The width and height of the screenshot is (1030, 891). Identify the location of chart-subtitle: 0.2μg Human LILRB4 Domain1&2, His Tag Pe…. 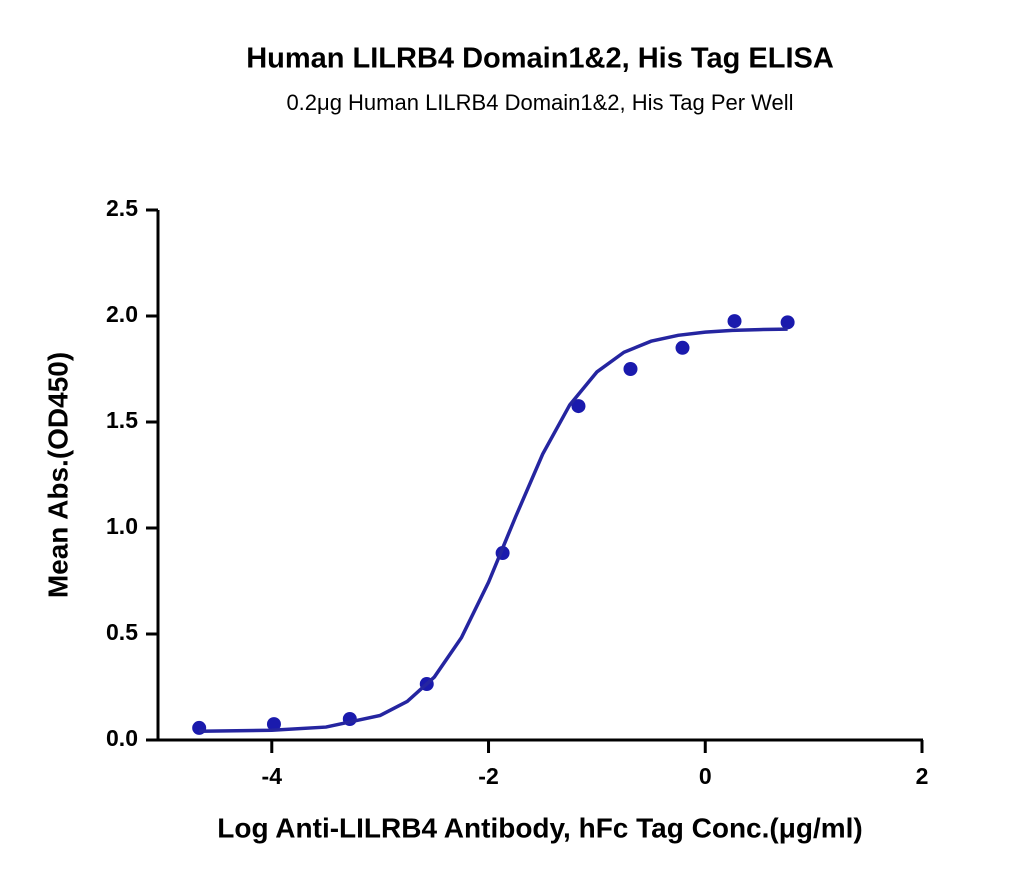
(539, 102).